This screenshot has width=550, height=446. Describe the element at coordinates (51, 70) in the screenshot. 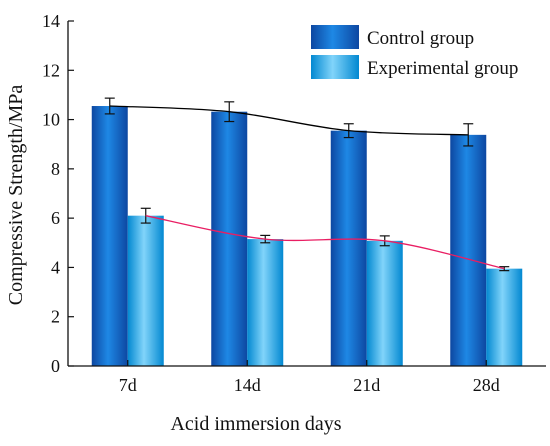

I see `y-tick-label-12: 12` at that location.